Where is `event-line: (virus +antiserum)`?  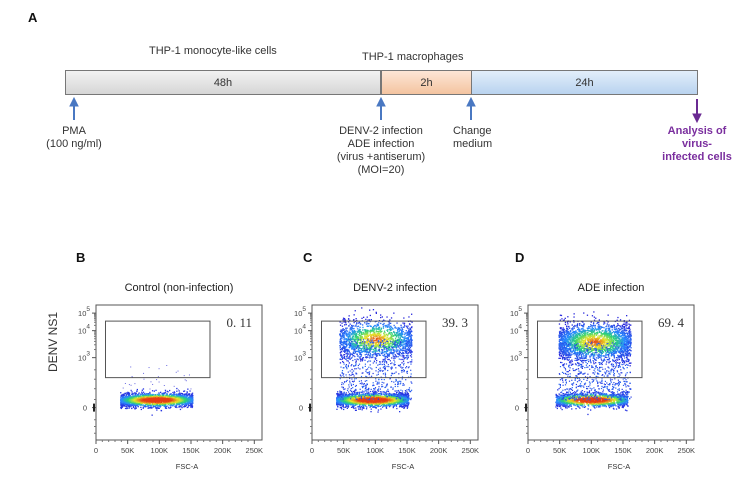
event-line: (virus +antiserum) is located at coordinates (381, 157).